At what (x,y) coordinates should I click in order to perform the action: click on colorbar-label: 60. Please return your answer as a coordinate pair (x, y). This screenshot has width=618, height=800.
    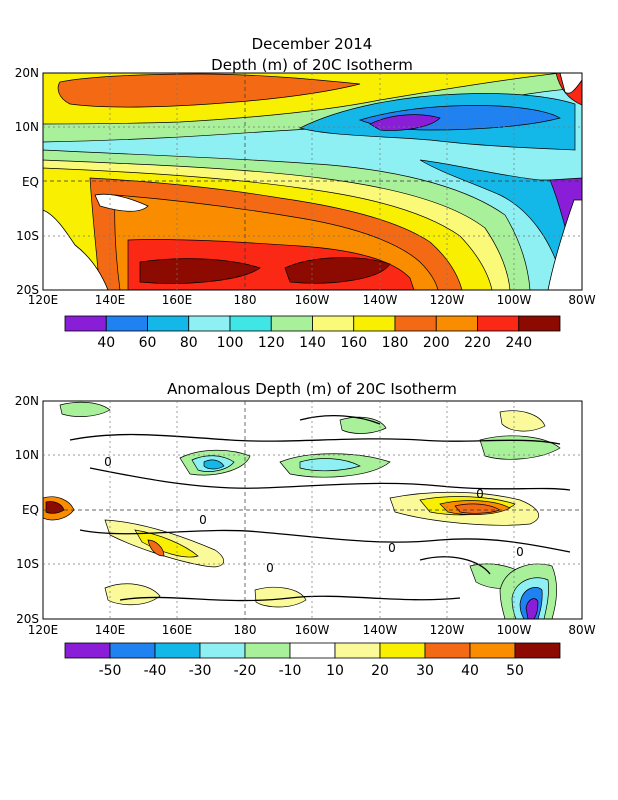
    Looking at the image, I should click on (148, 343).